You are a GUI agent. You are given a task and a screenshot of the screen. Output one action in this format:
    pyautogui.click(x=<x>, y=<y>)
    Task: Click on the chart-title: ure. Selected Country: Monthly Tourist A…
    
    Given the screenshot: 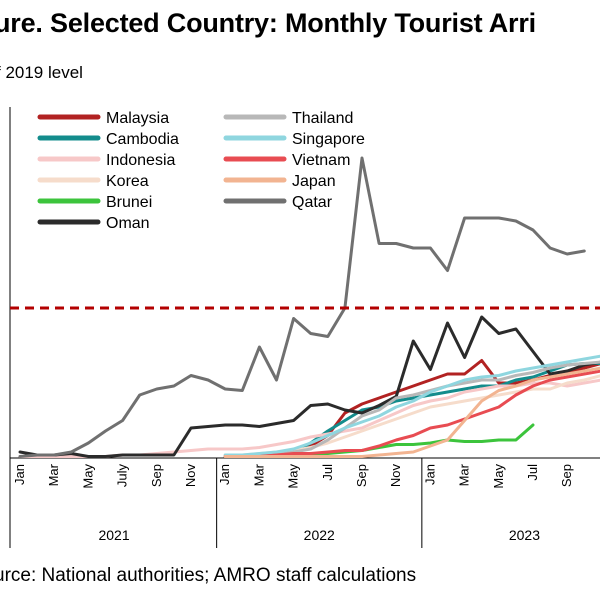 What is the action you would take?
    pyautogui.click(x=268, y=23)
    